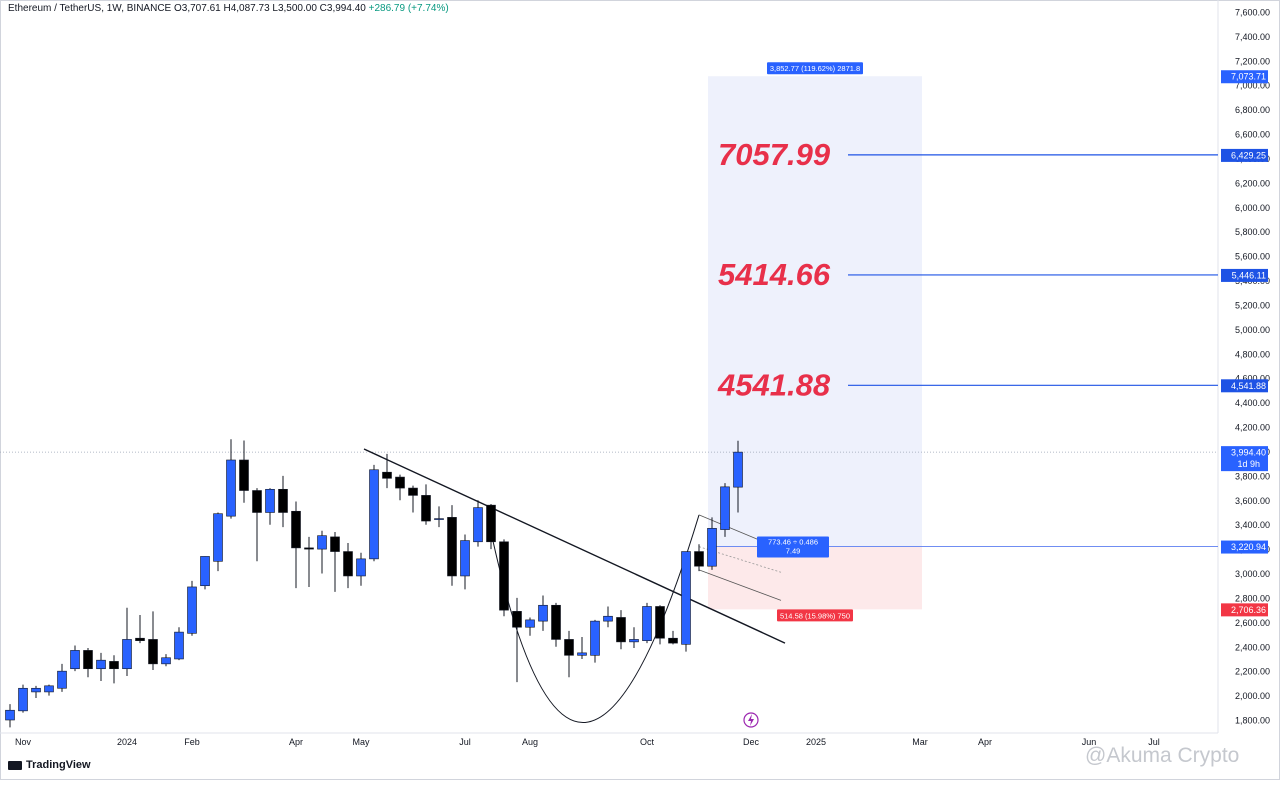 This screenshot has width=1280, height=785. What do you see at coordinates (1252, 135) in the screenshot?
I see `y-tick-label: 6,600.00` at bounding box center [1252, 135].